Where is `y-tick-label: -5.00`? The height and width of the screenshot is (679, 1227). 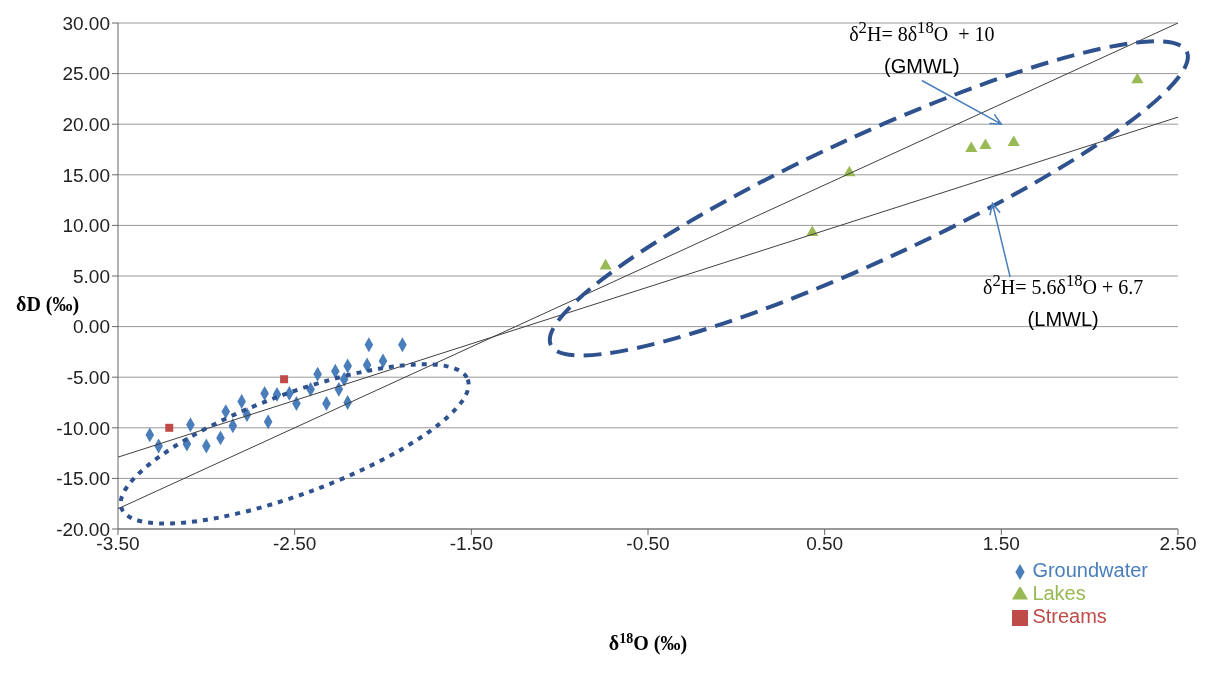 y-tick-label: -5.00 is located at coordinates (88, 377).